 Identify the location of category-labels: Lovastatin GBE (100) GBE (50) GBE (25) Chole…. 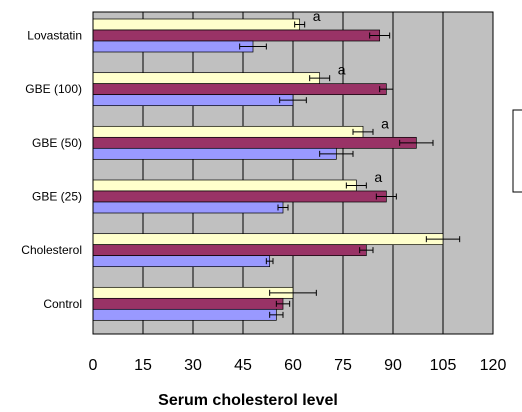
(51, 170).